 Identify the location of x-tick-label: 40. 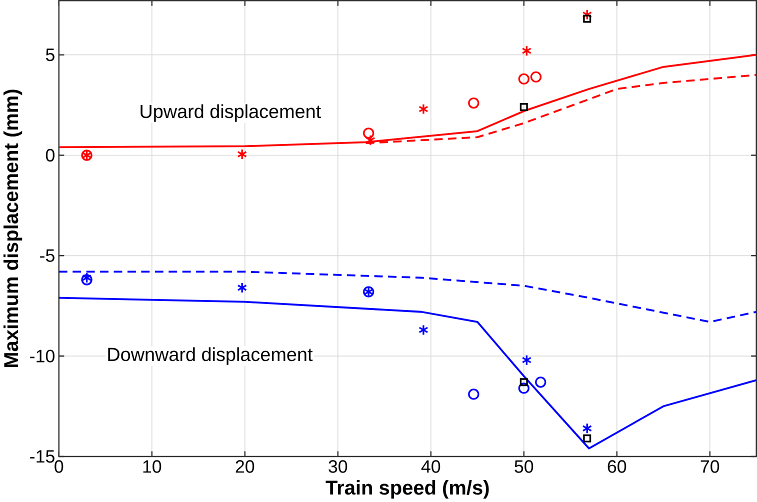
(430, 466).